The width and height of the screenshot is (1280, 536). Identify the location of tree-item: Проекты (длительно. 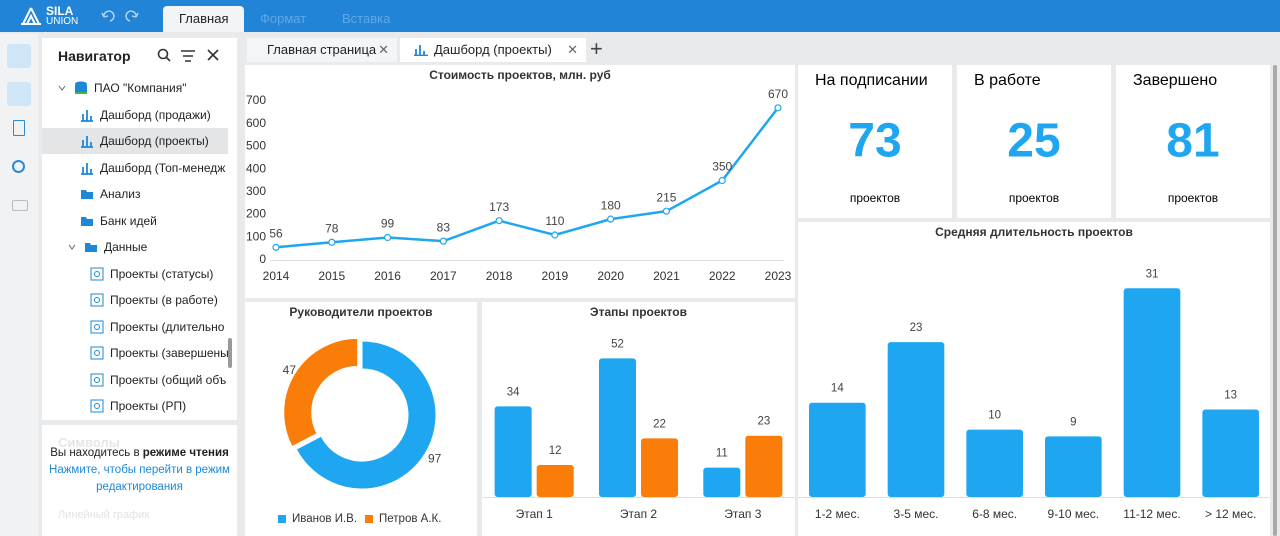
(135, 327).